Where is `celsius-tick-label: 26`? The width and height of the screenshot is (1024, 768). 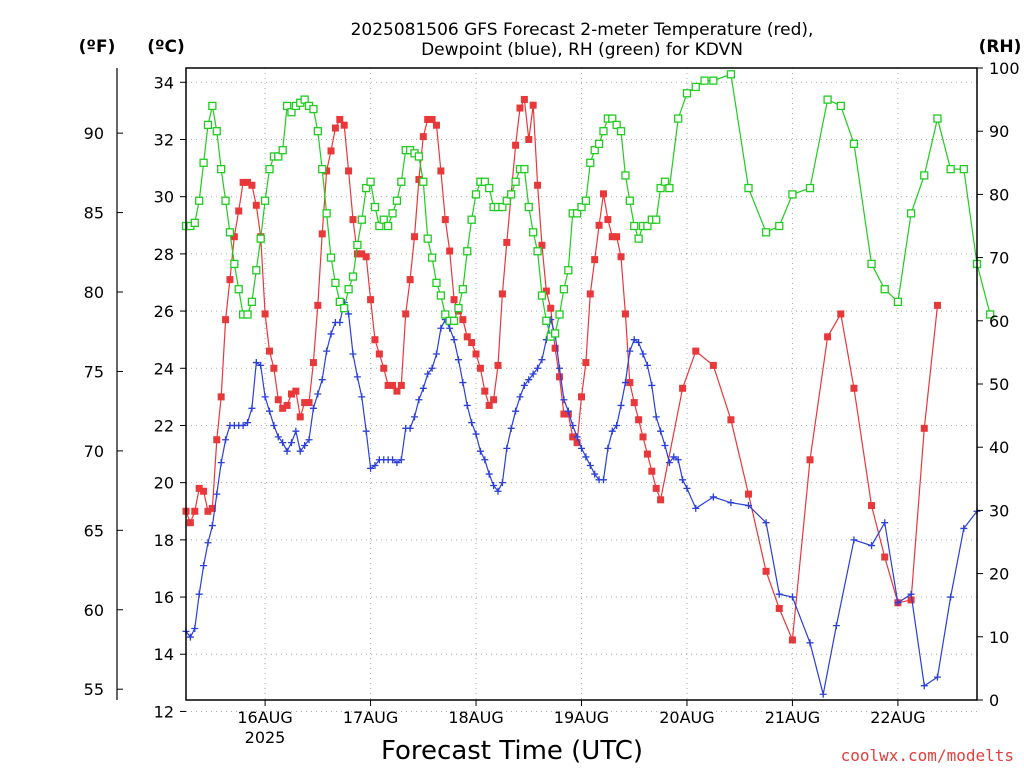
celsius-tick-label: 26 is located at coordinates (164, 311).